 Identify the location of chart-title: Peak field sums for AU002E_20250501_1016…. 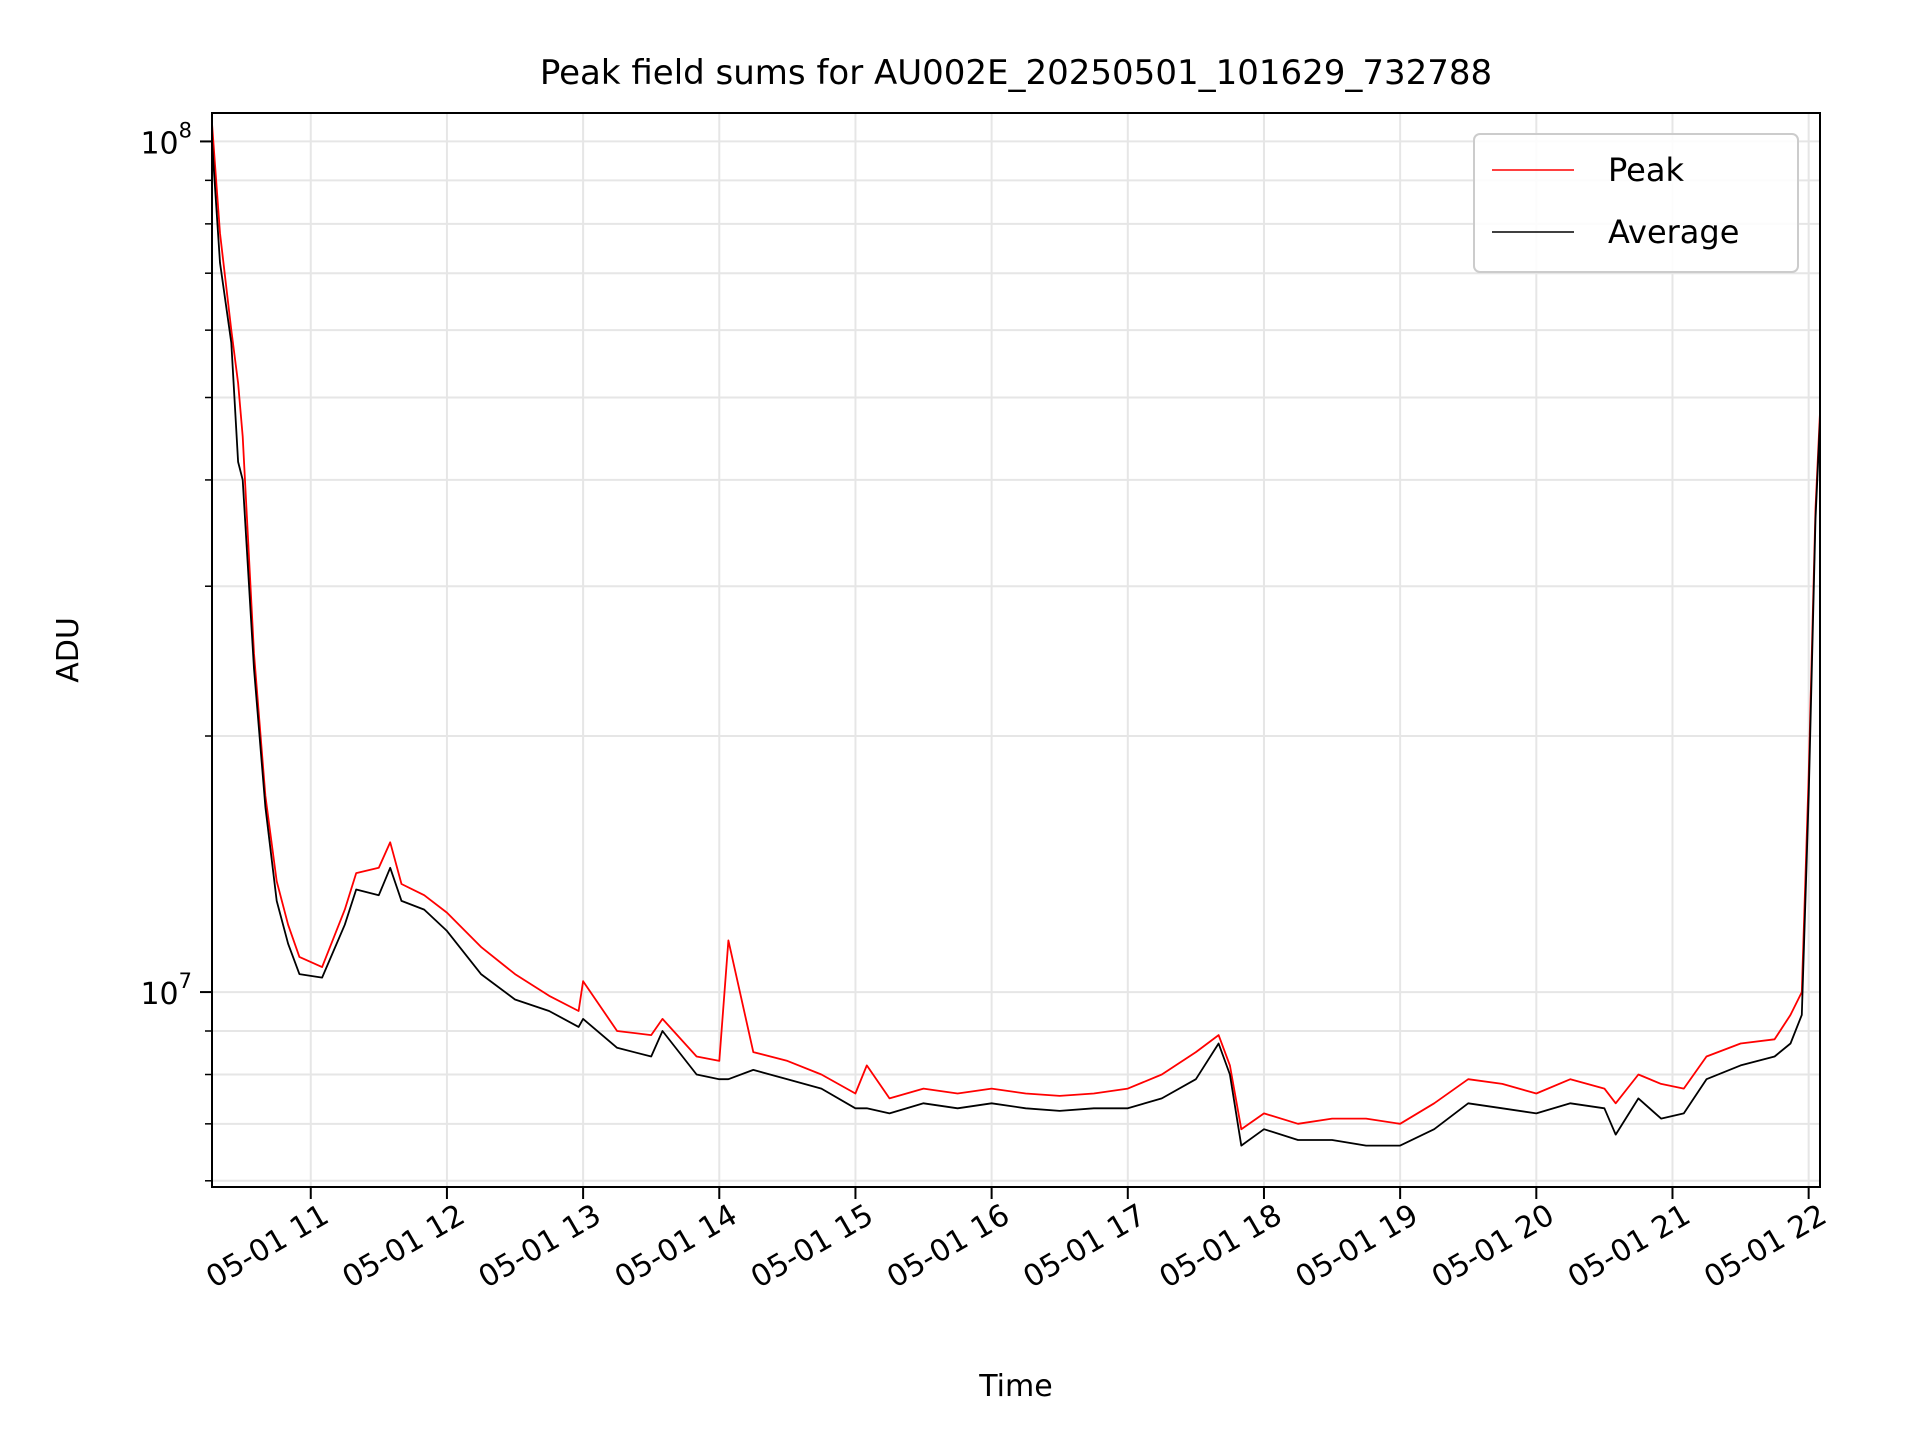
(1016, 73).